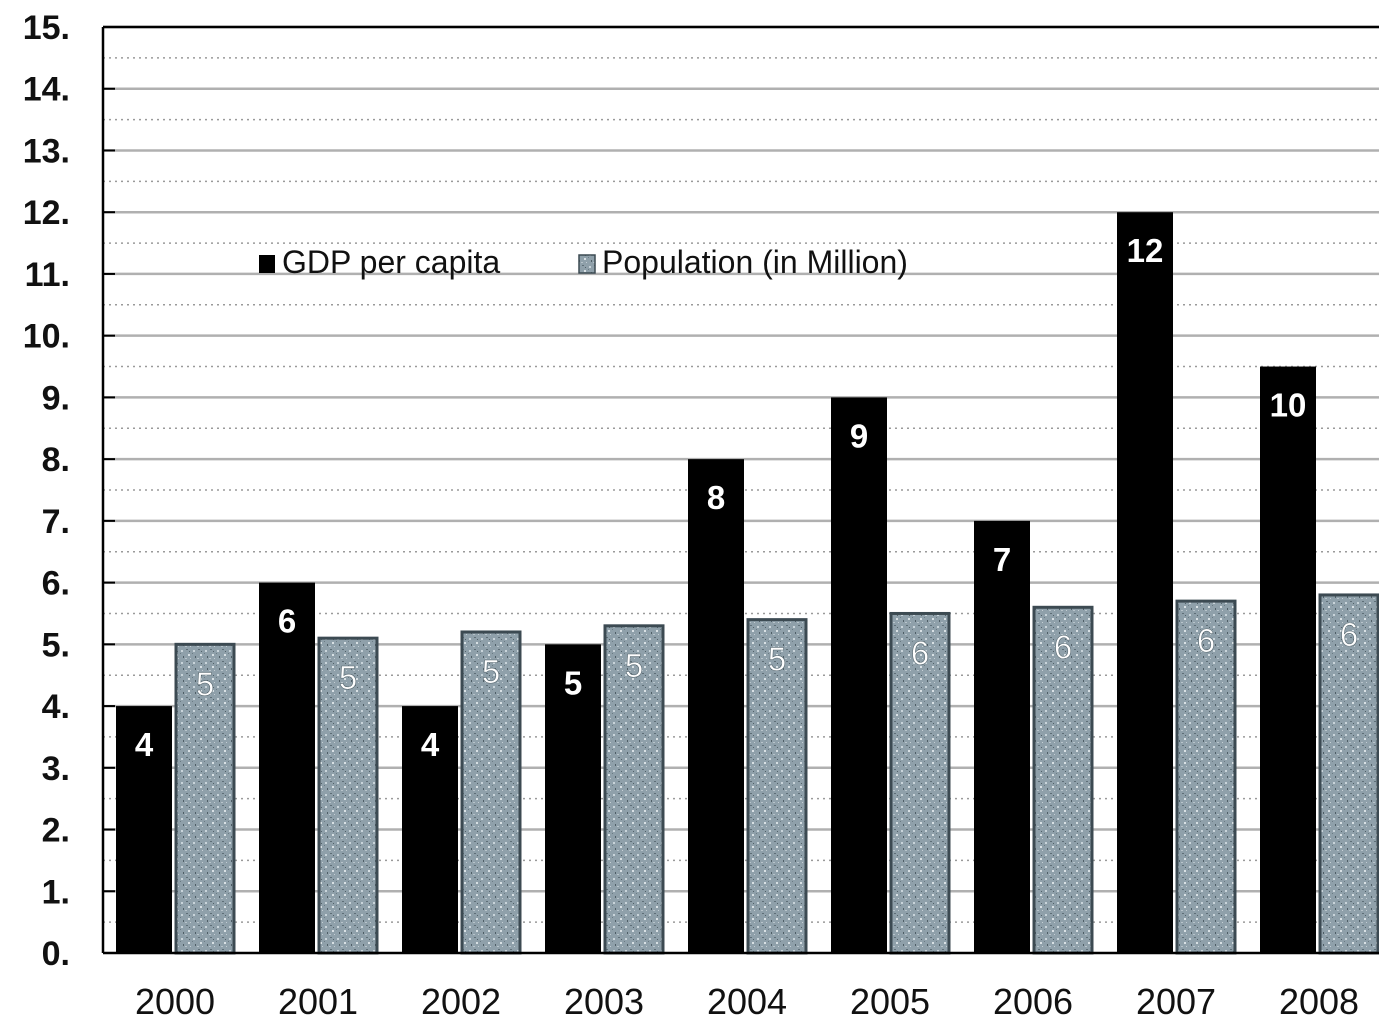 Image resolution: width=1379 pixels, height=1019 pixels. Describe the element at coordinates (56, 522) in the screenshot. I see `y-tick-label: 7.` at that location.